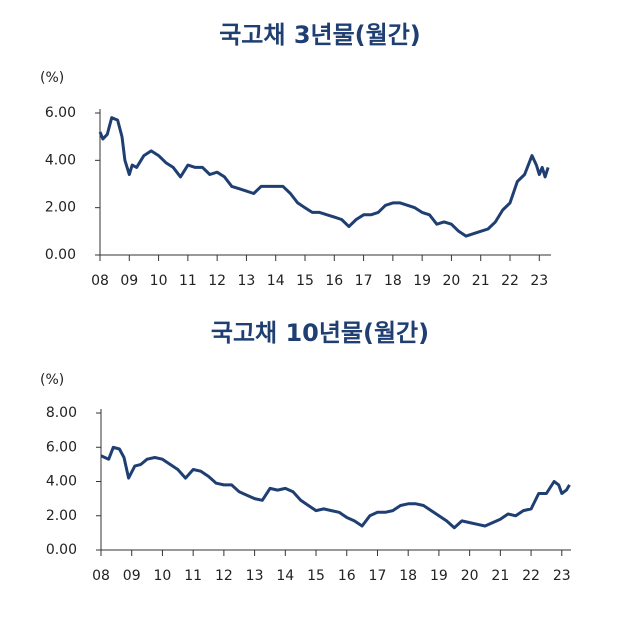 The width and height of the screenshot is (640, 621). I want to click on y-tick-label: 8.00, so click(61, 413).